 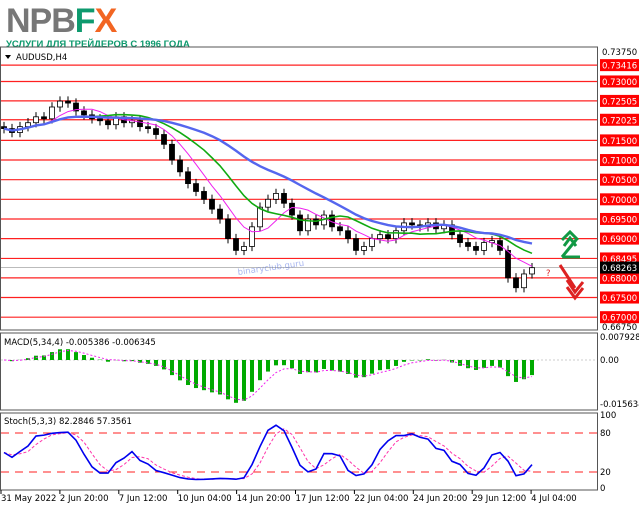 I want to click on stoch-axis-label: 80, so click(x=605, y=434).